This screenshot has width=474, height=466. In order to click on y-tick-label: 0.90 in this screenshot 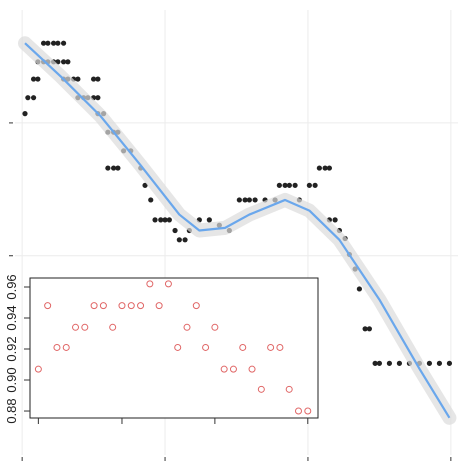, I will do `click(11, 379)`.